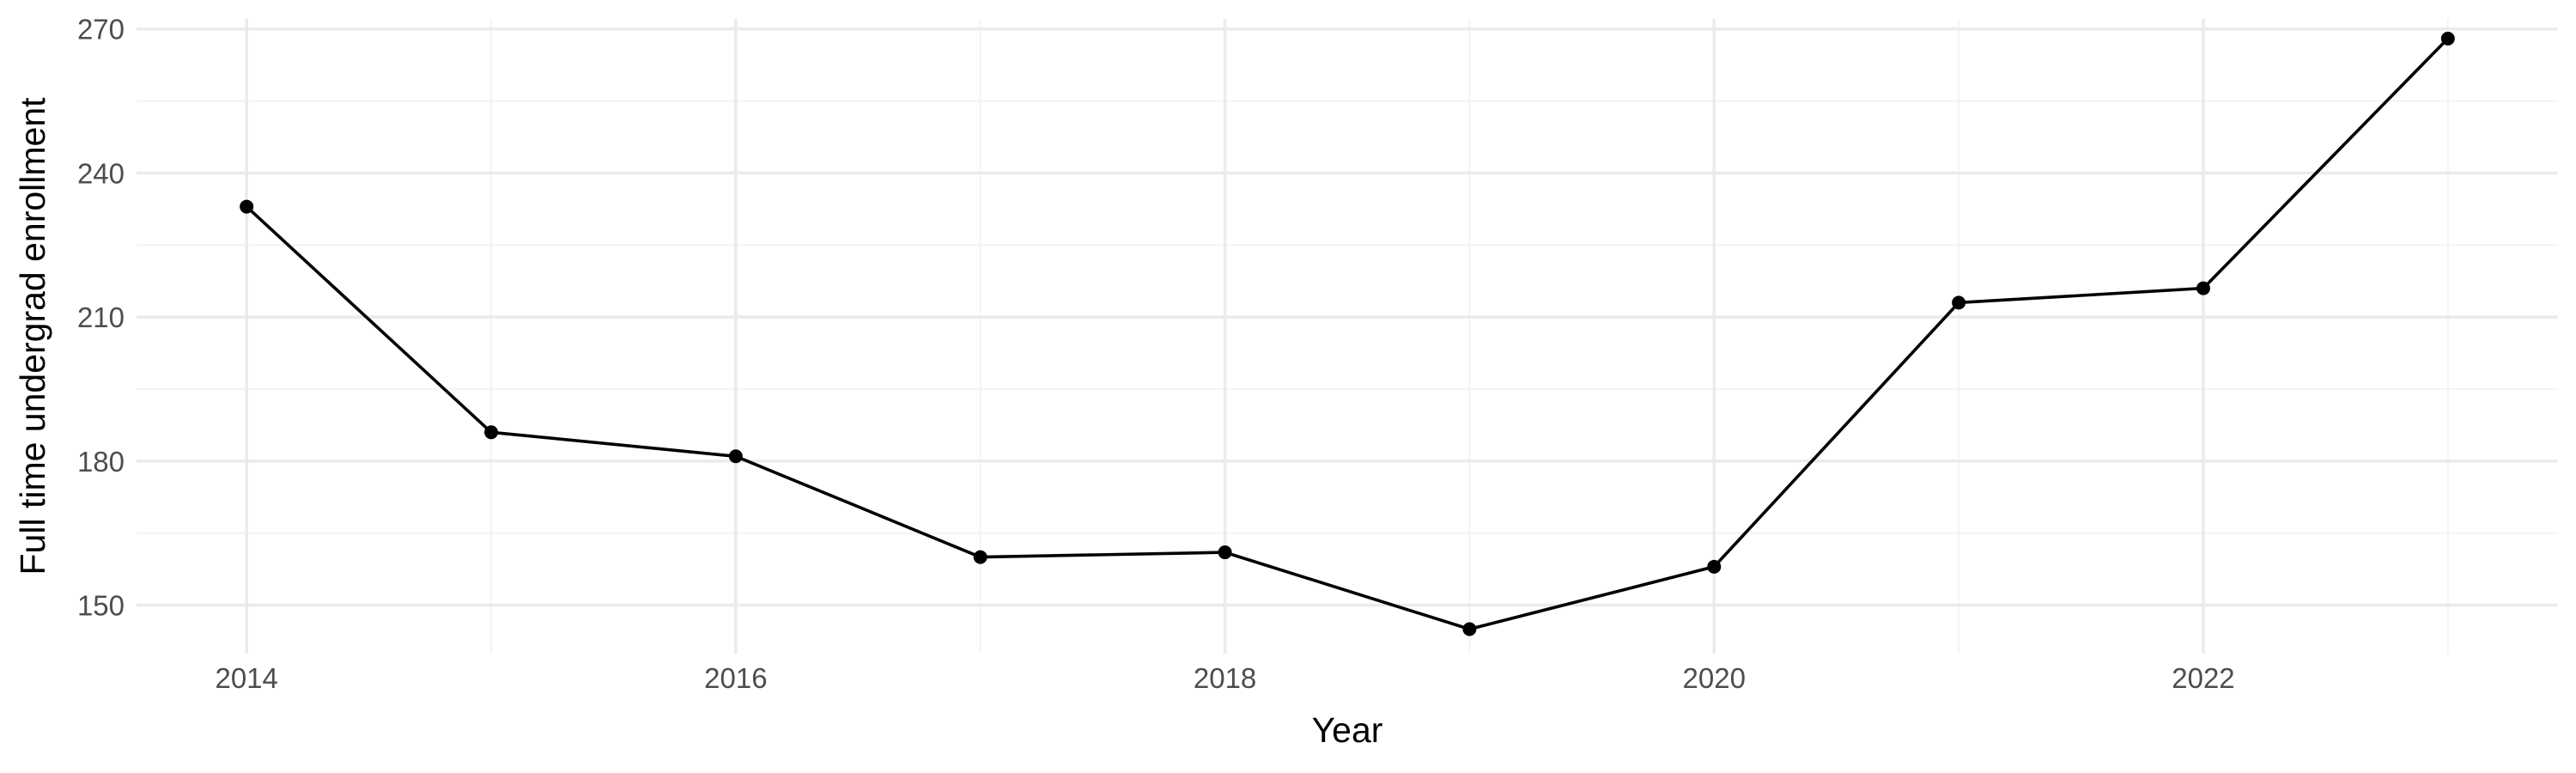  I want to click on y-tick-label: 210, so click(101, 317).